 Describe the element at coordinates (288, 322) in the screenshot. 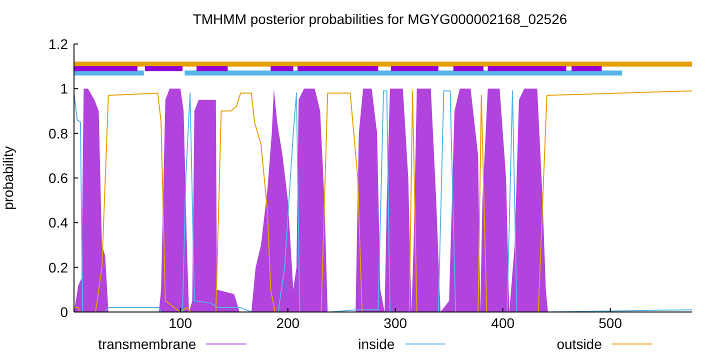

I see `x-tick-label: 200` at that location.